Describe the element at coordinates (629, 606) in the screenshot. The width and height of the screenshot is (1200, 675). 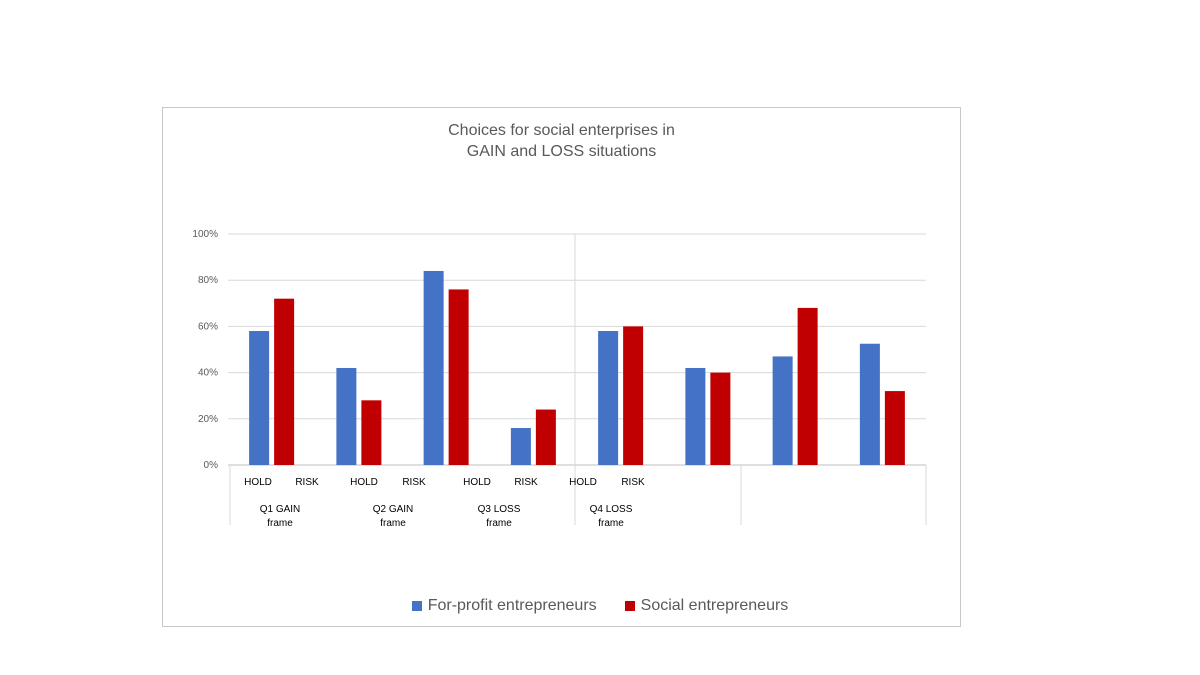
I see `legend-swatch-social` at that location.